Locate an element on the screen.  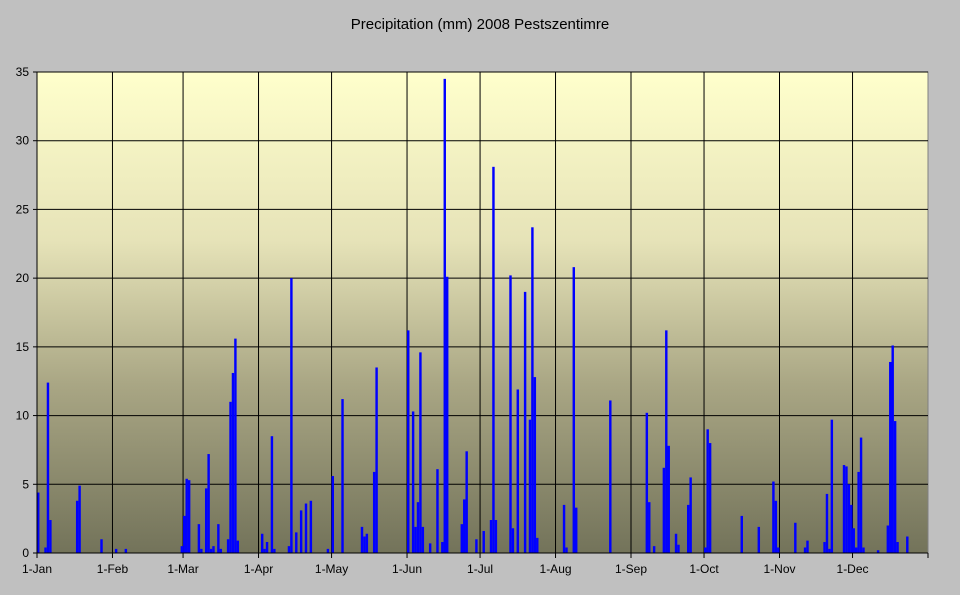
y-tick-label: 20 is located at coordinates (23, 278).